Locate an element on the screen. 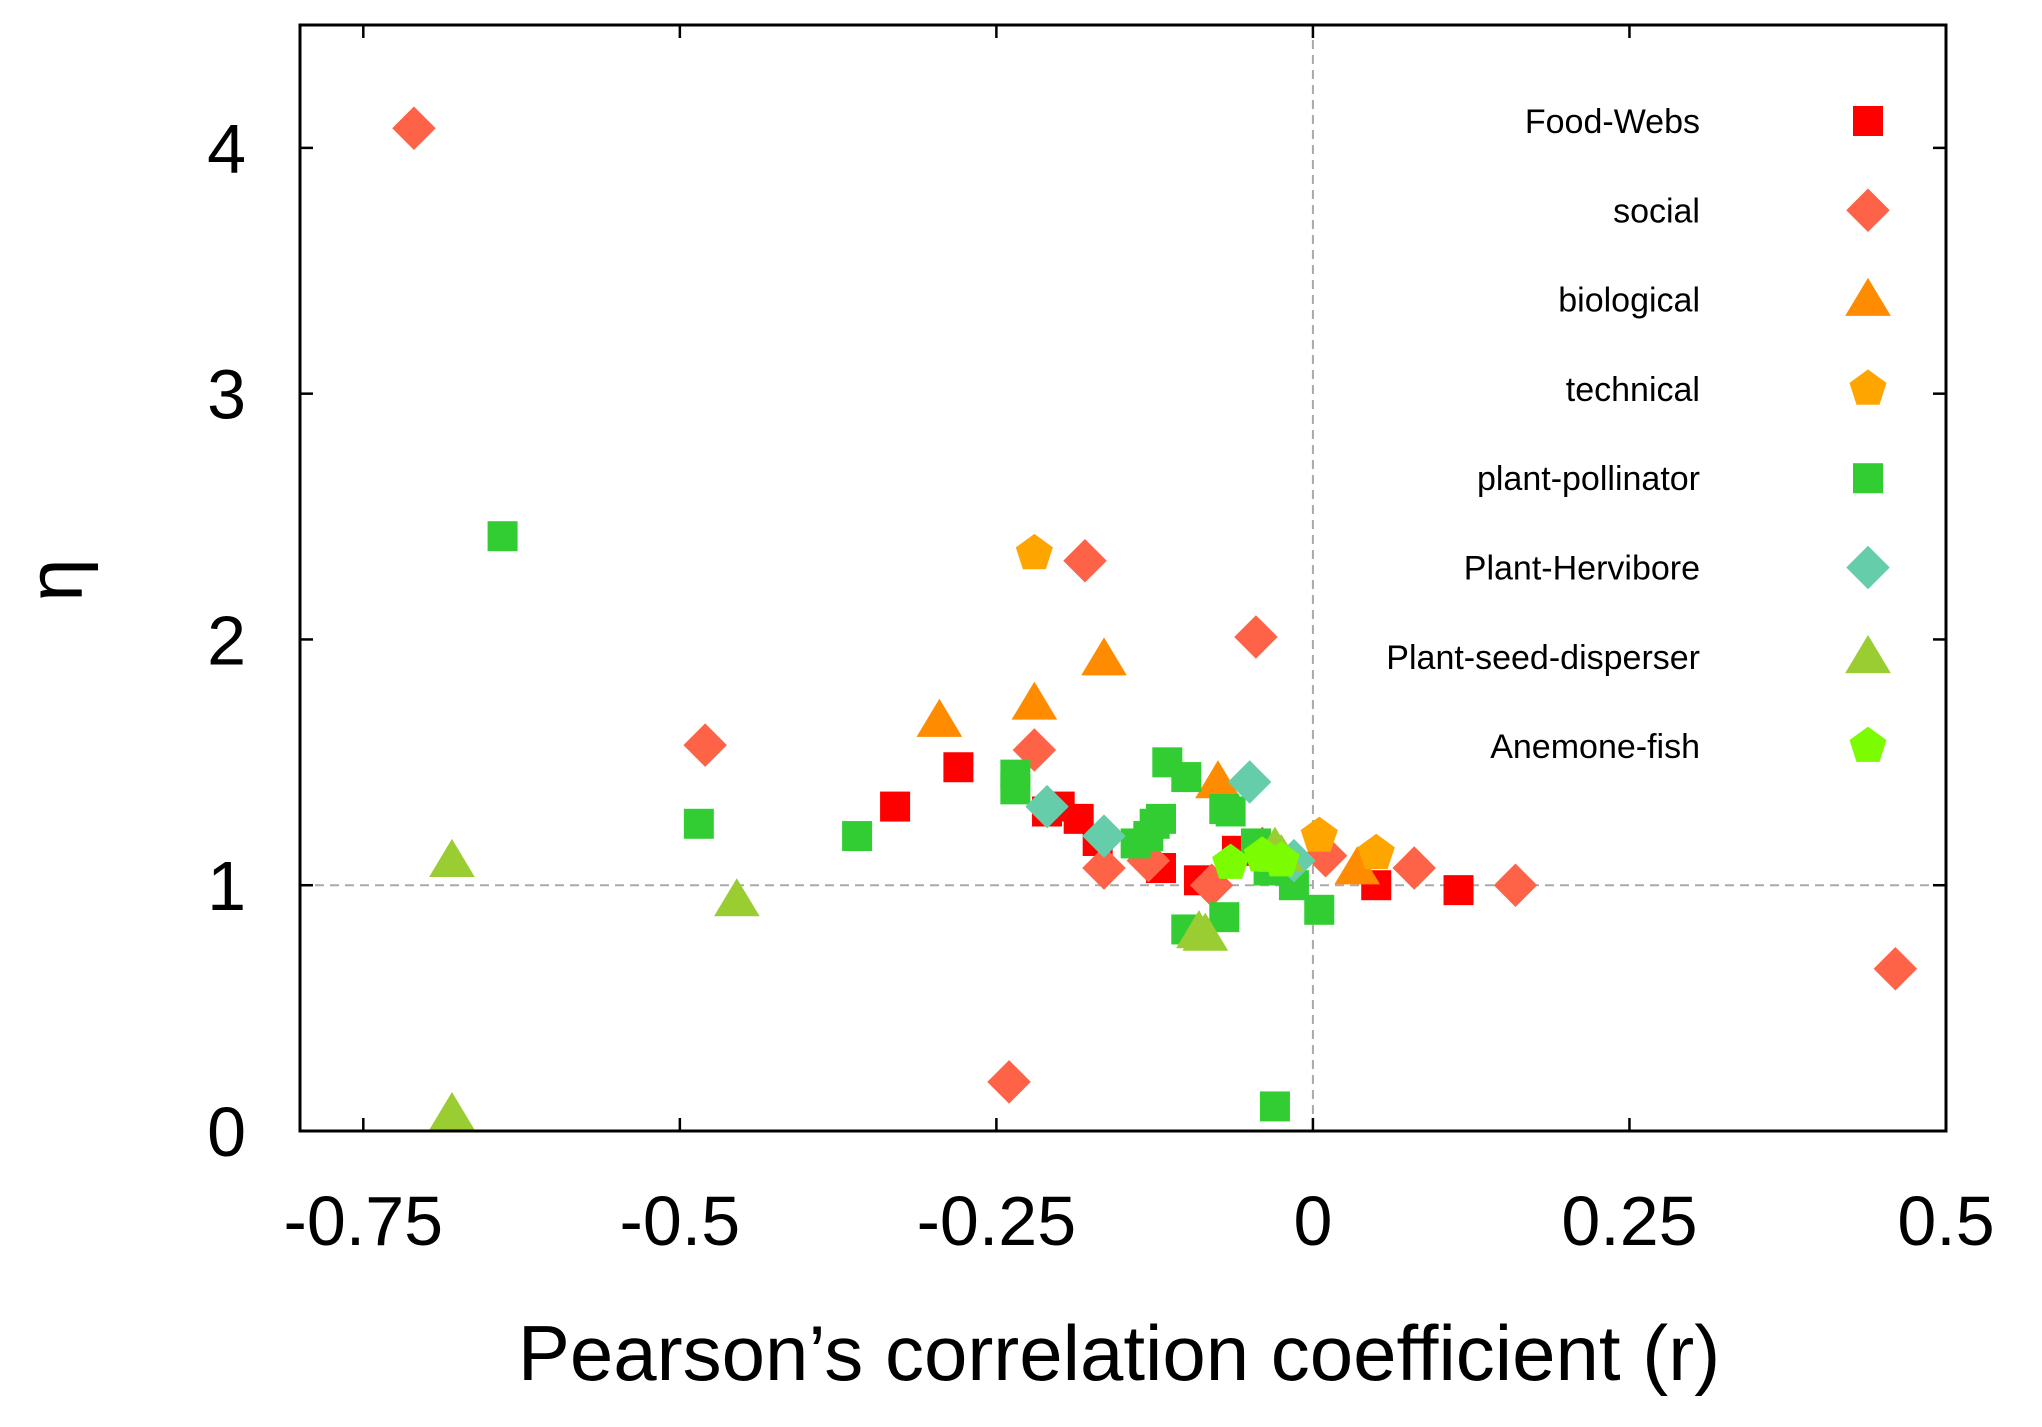 This screenshot has height=1427, width=2042. x-tick-label: 0.5 is located at coordinates (1945, 1221).